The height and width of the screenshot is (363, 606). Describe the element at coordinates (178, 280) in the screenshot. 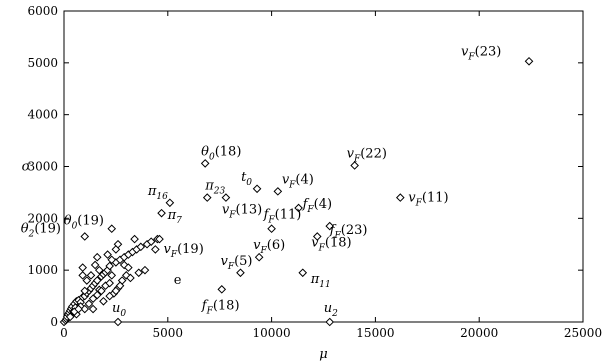

I see `point-annotation: e` at that location.